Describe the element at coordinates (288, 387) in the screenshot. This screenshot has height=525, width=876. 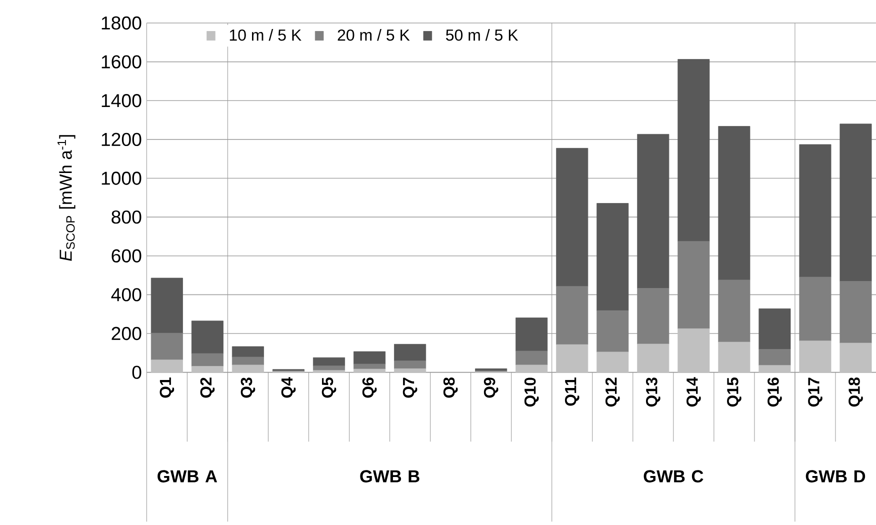
I see `x-tick-label: Q4` at that location.